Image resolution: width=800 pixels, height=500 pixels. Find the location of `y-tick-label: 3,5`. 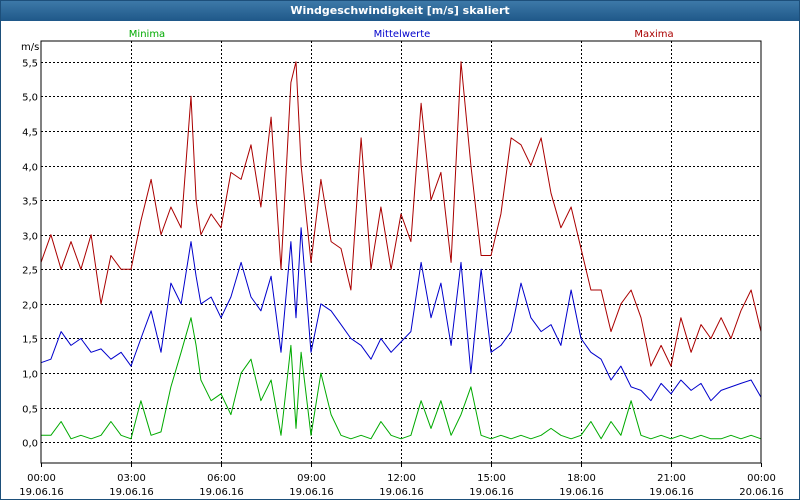

y-tick-label: 3,5 is located at coordinates (30, 202).